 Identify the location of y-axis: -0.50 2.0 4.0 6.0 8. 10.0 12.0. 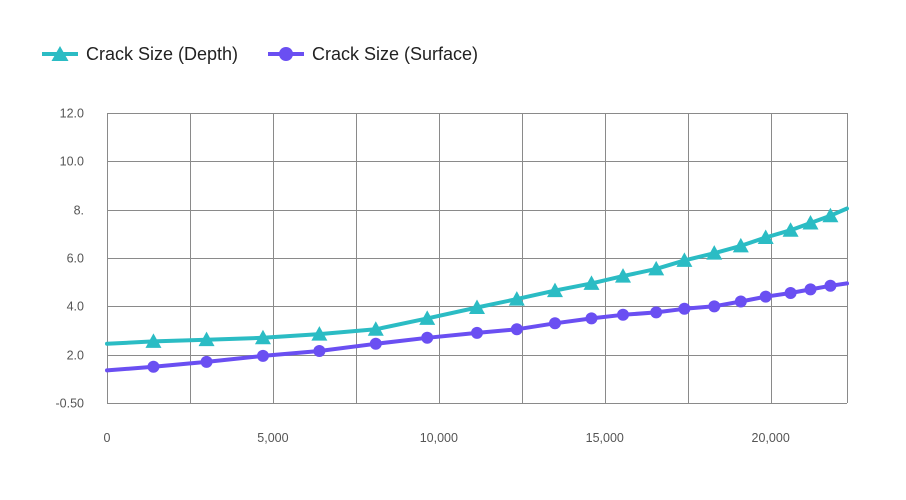
(70, 259).